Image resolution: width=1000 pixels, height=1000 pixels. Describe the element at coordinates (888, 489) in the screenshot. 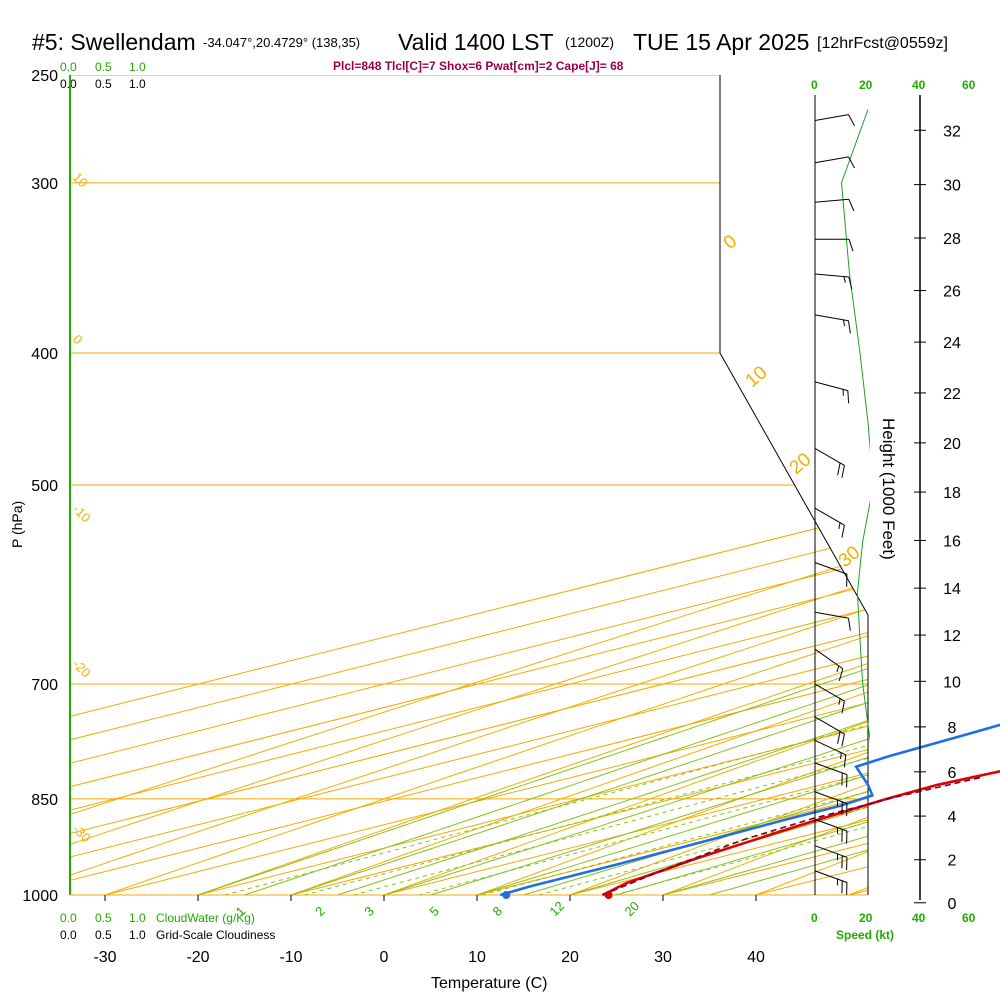

I see `height-axis-title: Height (1000 Feet)` at that location.